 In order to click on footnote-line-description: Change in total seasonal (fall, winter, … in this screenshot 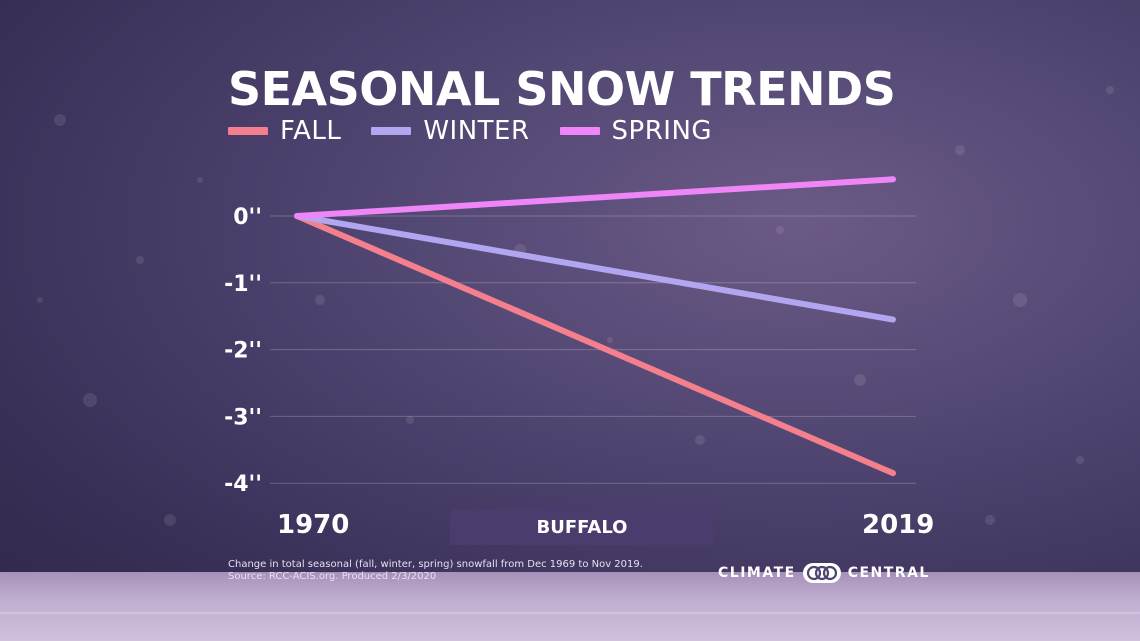, I will do `click(435, 564)`.